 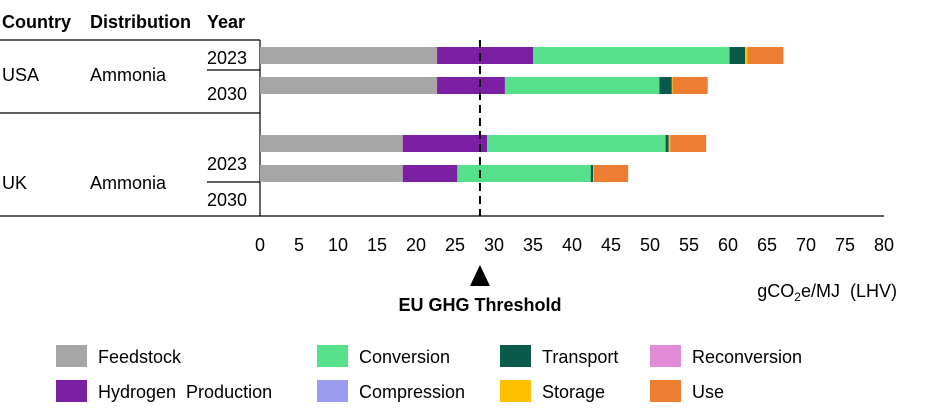 What do you see at coordinates (332, 356) in the screenshot?
I see `legend-swatch-conversion` at bounding box center [332, 356].